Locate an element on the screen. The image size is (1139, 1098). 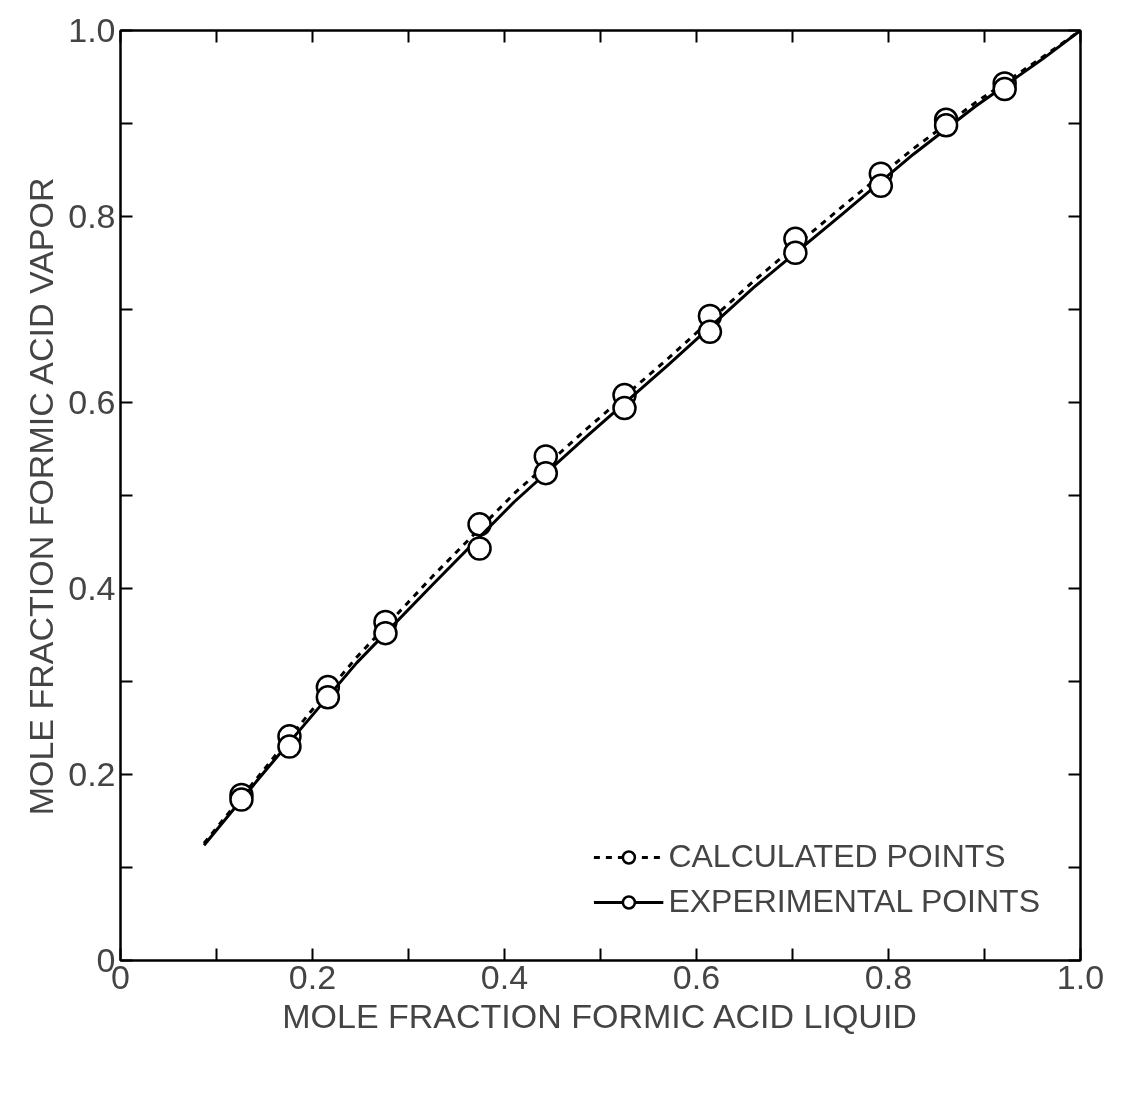
x-axis-title: MOLE FRACTION FORMIC ACID LIQUID is located at coordinates (599, 1015).